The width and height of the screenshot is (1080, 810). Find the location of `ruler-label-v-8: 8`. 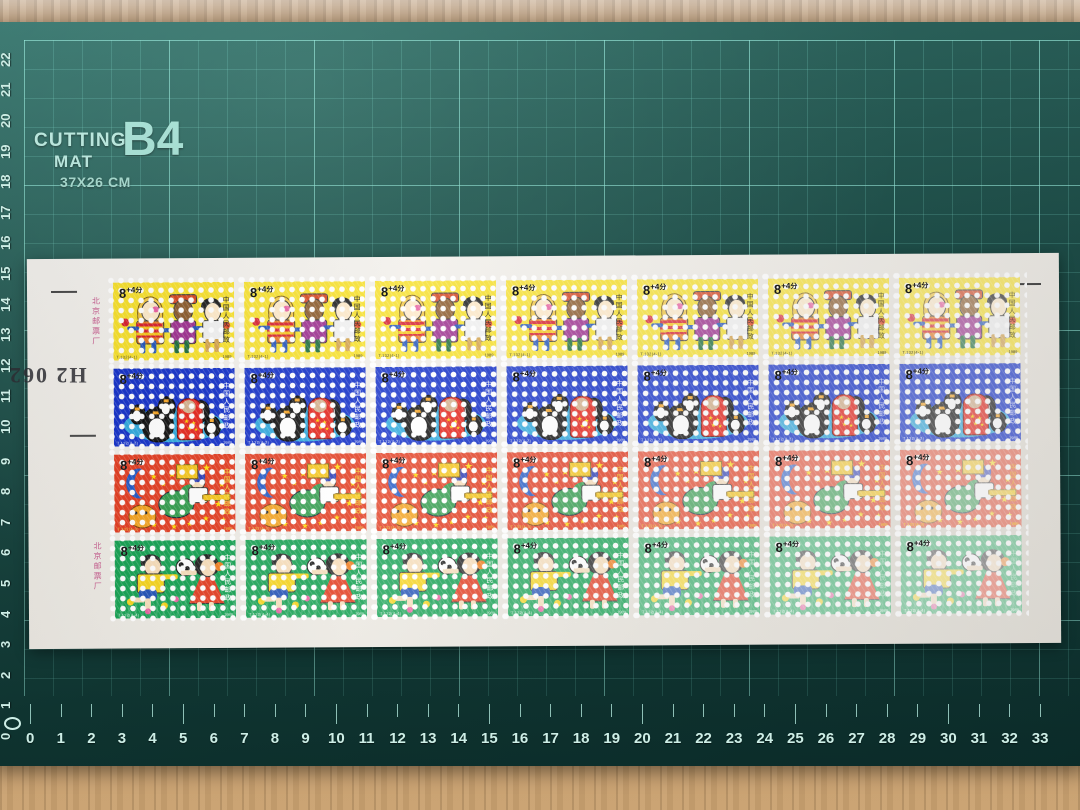

ruler-label-v-8: 8 is located at coordinates (6, 491).